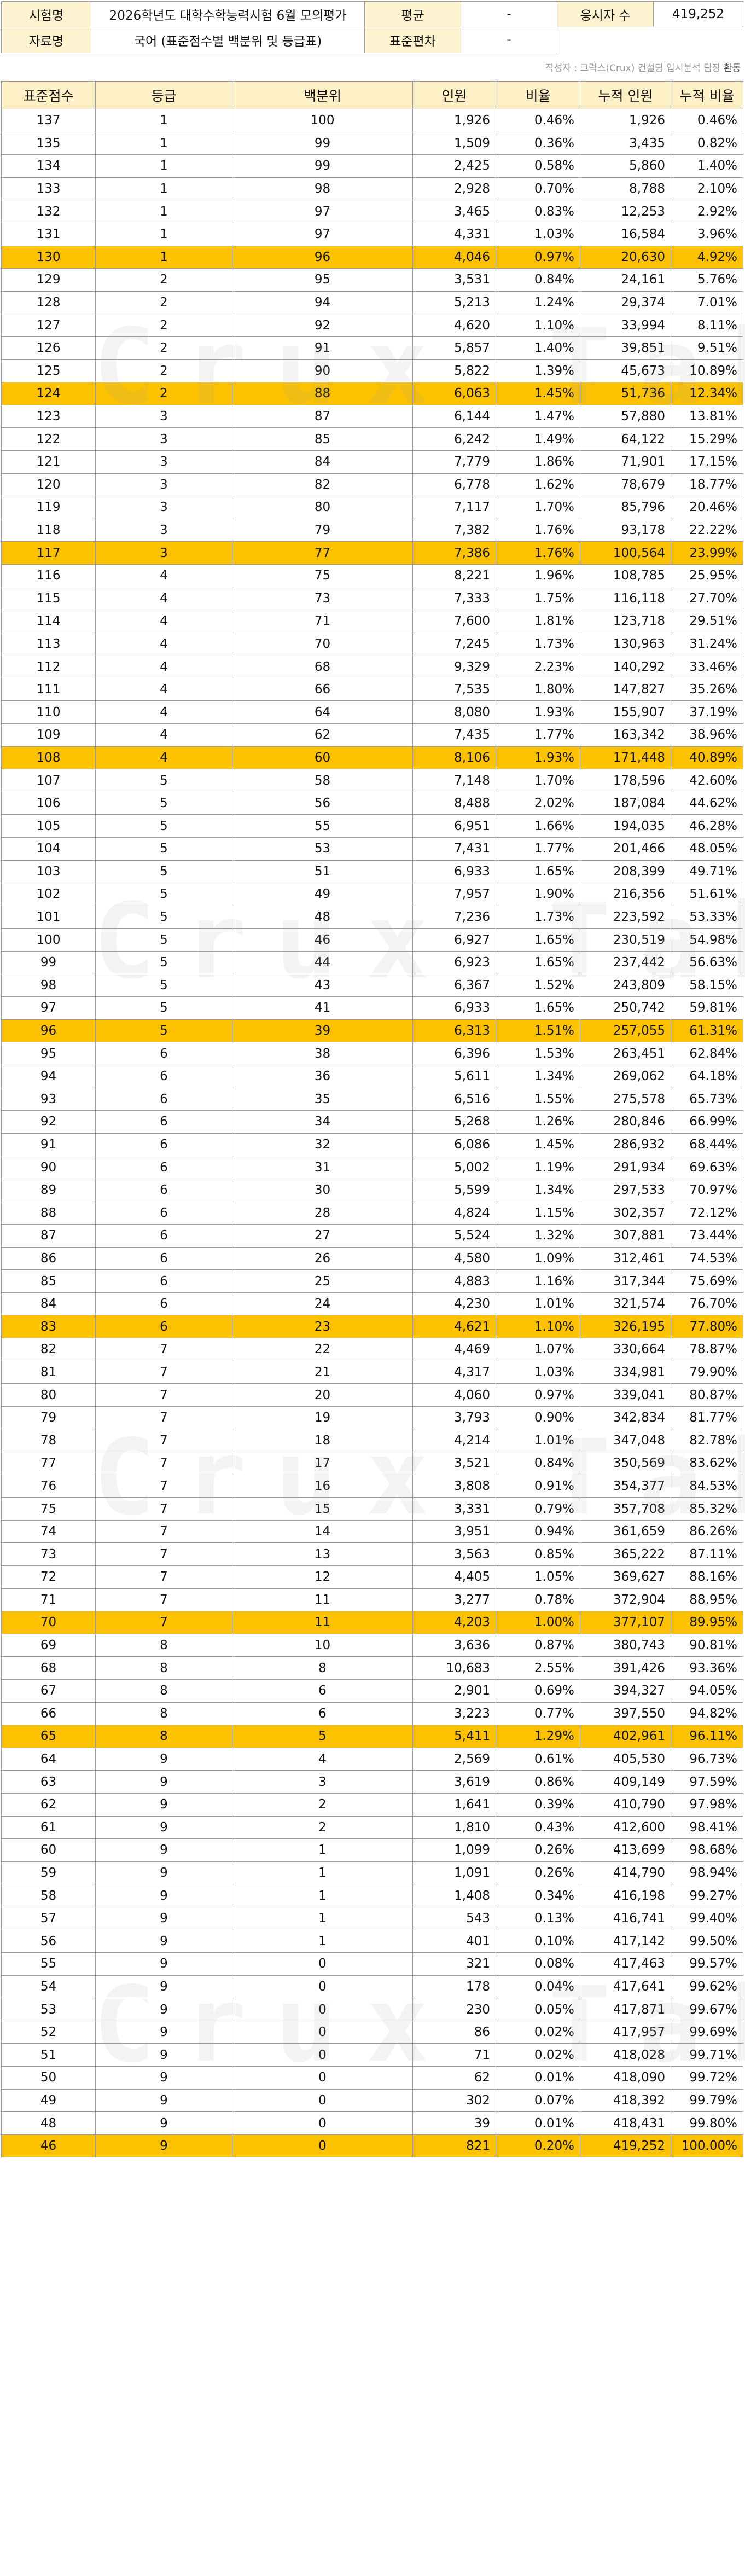 Image resolution: width=745 pixels, height=2576 pixels. I want to click on table-row: 92 6 34 5,268 1.26% 280,846 66.99%, so click(372, 1122).